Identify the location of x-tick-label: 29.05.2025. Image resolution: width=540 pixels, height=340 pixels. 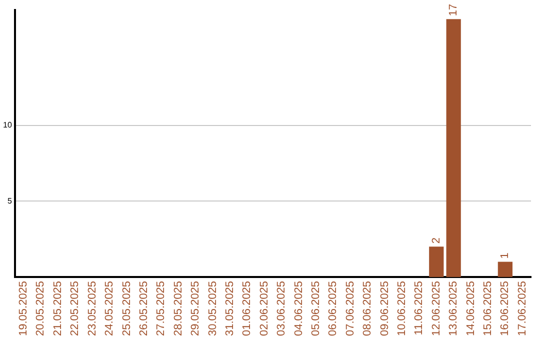
(196, 308).